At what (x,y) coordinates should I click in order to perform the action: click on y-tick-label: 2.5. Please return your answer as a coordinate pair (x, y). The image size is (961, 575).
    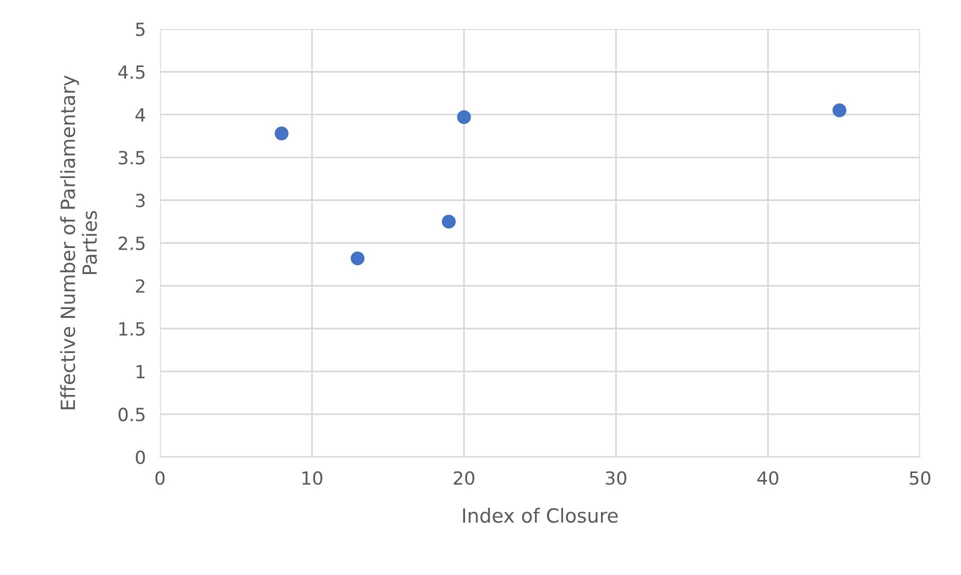
    Looking at the image, I should click on (131, 243).